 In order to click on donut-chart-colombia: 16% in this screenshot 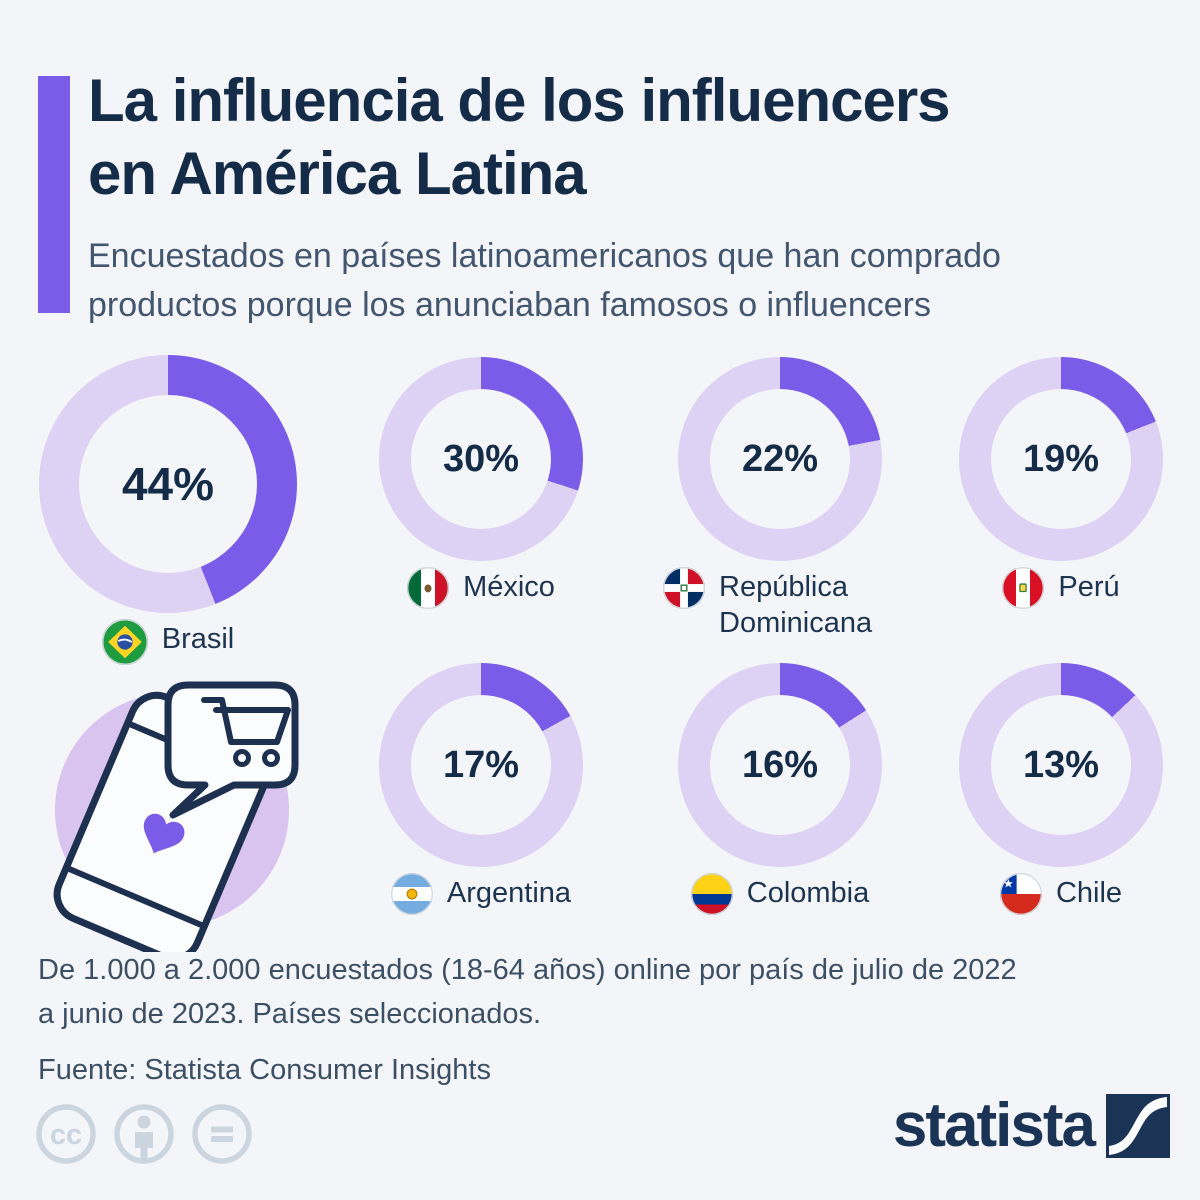, I will do `click(780, 765)`.